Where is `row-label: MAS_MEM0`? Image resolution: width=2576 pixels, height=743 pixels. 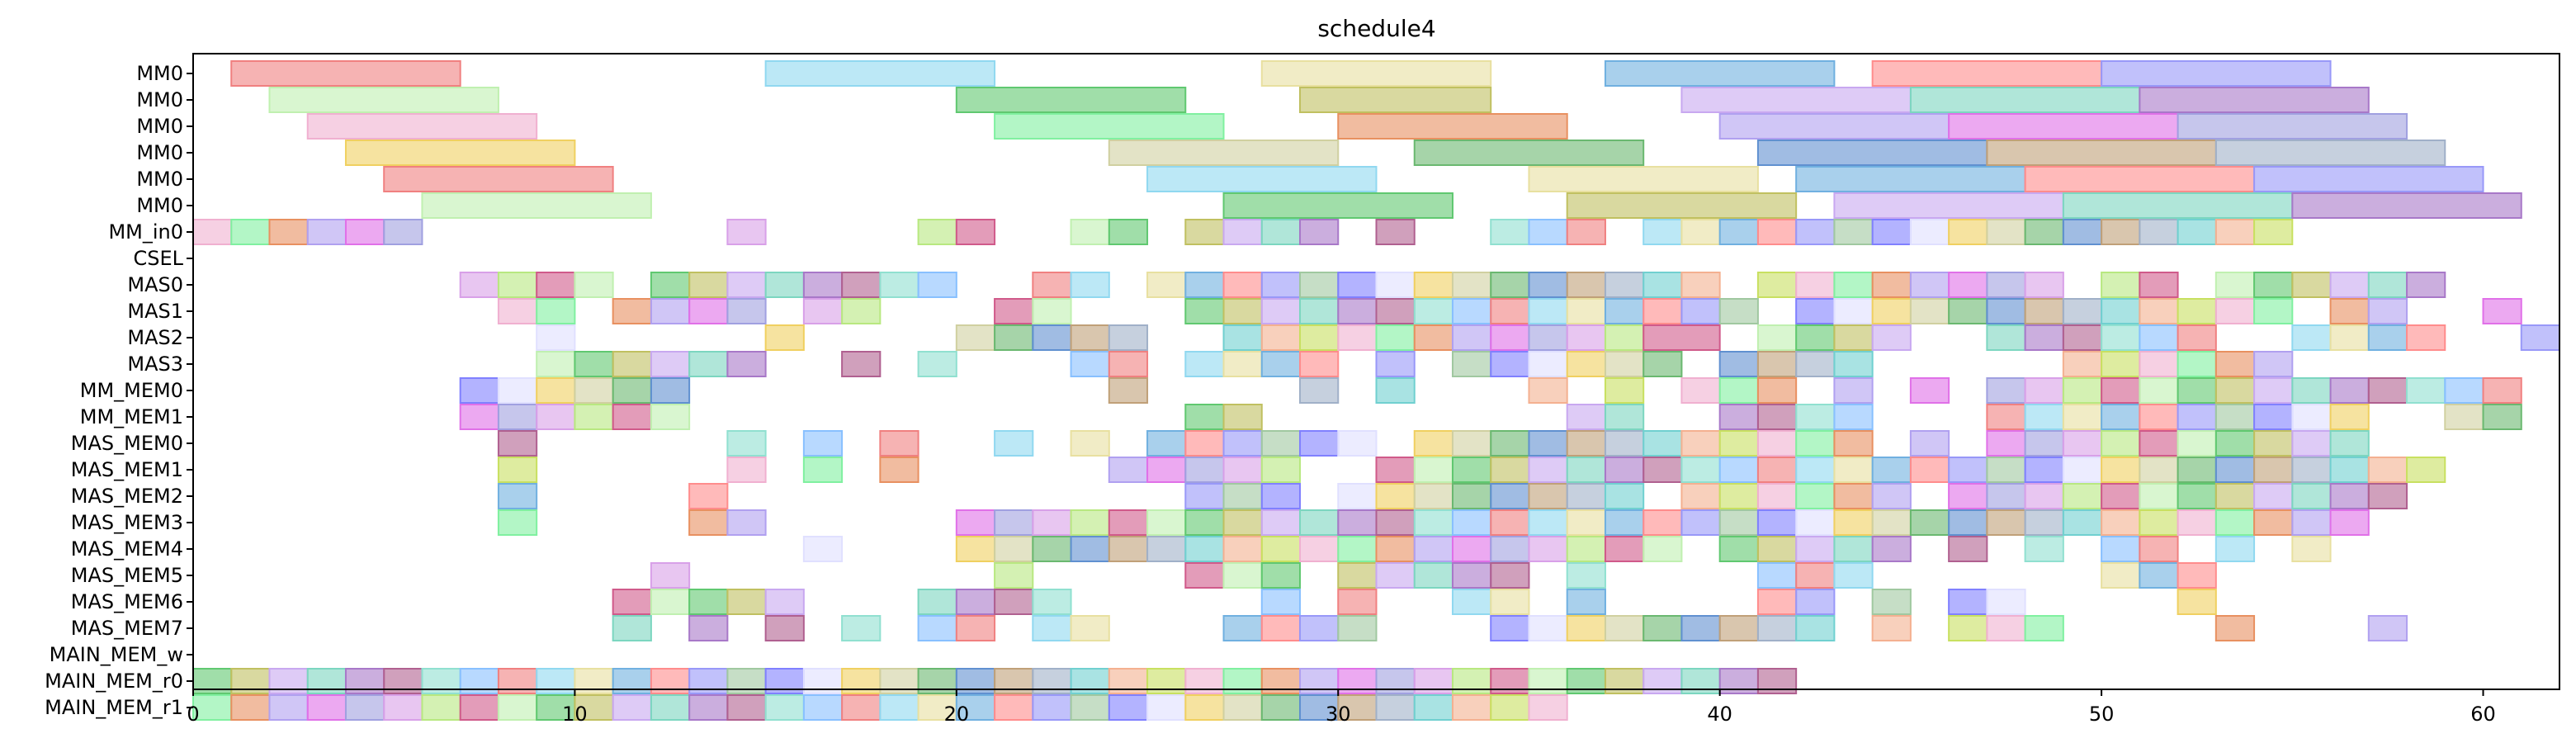
row-label: MAS_MEM0 is located at coordinates (127, 444).